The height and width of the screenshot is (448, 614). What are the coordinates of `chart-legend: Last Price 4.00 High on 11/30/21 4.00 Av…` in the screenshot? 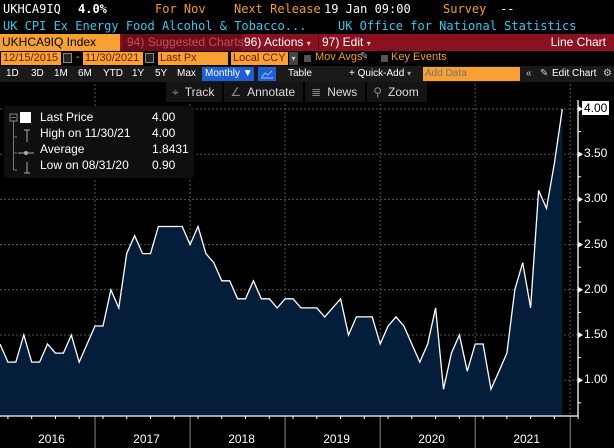 It's located at (99, 142).